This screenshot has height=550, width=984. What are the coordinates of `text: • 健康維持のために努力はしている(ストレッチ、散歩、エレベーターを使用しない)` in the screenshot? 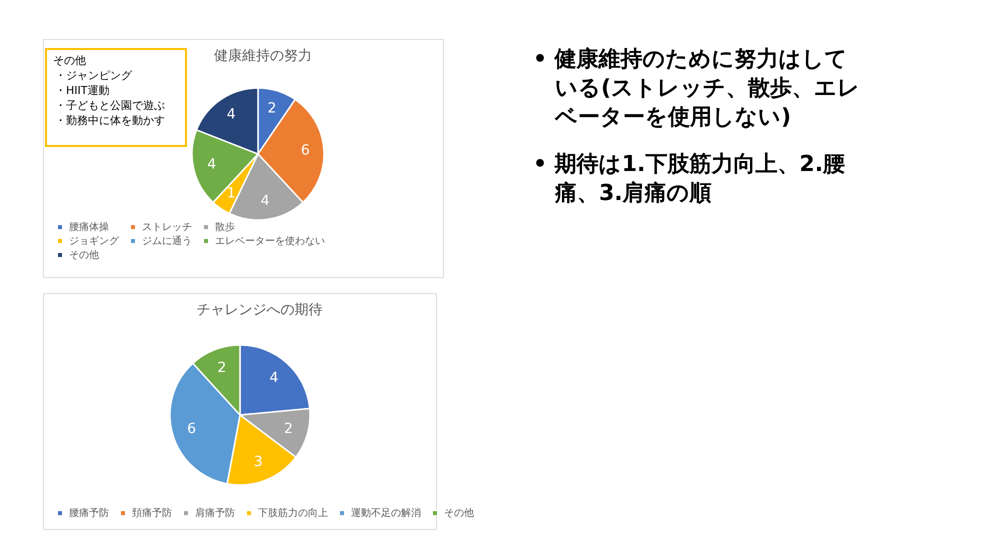 It's located at (696, 88).